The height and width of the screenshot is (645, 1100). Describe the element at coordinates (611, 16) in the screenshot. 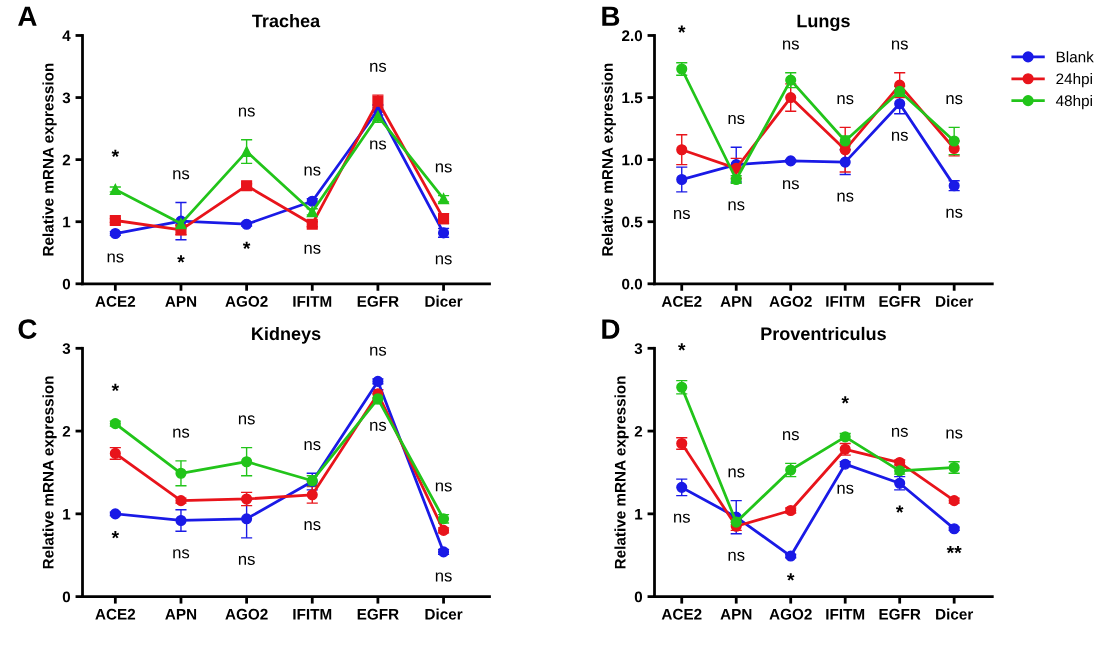

I see `text: B` at that location.